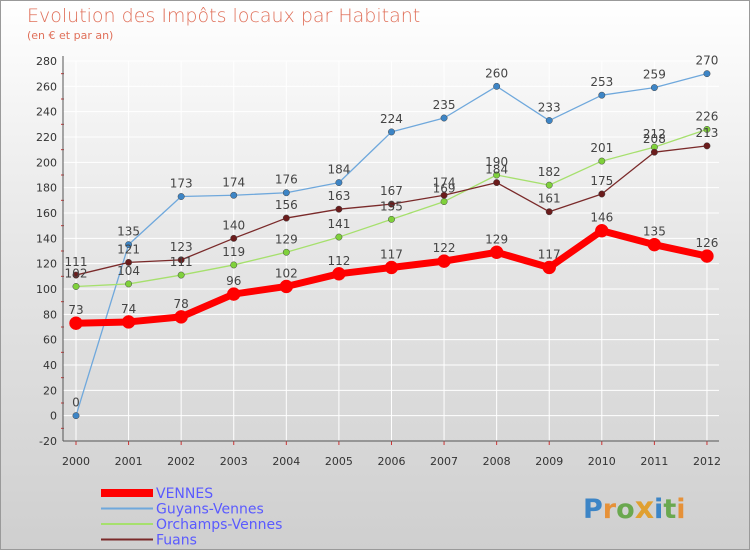 This screenshot has height=550, width=750. What do you see at coordinates (549, 108) in the screenshot?
I see `data-label: 233` at bounding box center [549, 108].